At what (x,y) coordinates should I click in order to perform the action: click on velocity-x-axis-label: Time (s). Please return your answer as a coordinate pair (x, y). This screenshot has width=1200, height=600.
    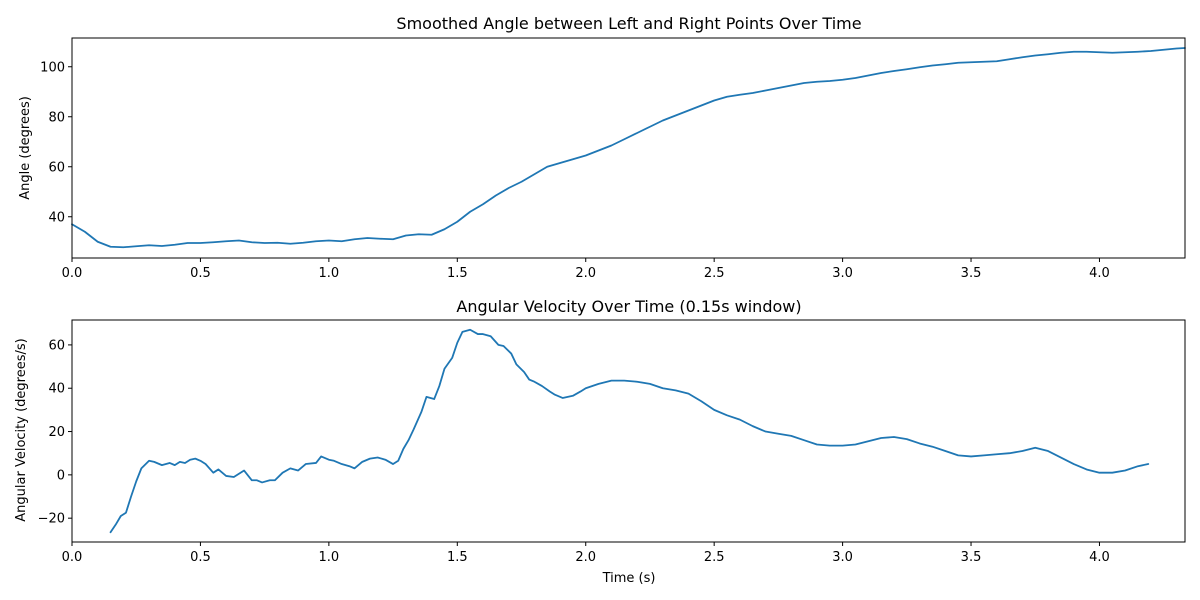
    Looking at the image, I should click on (629, 578).